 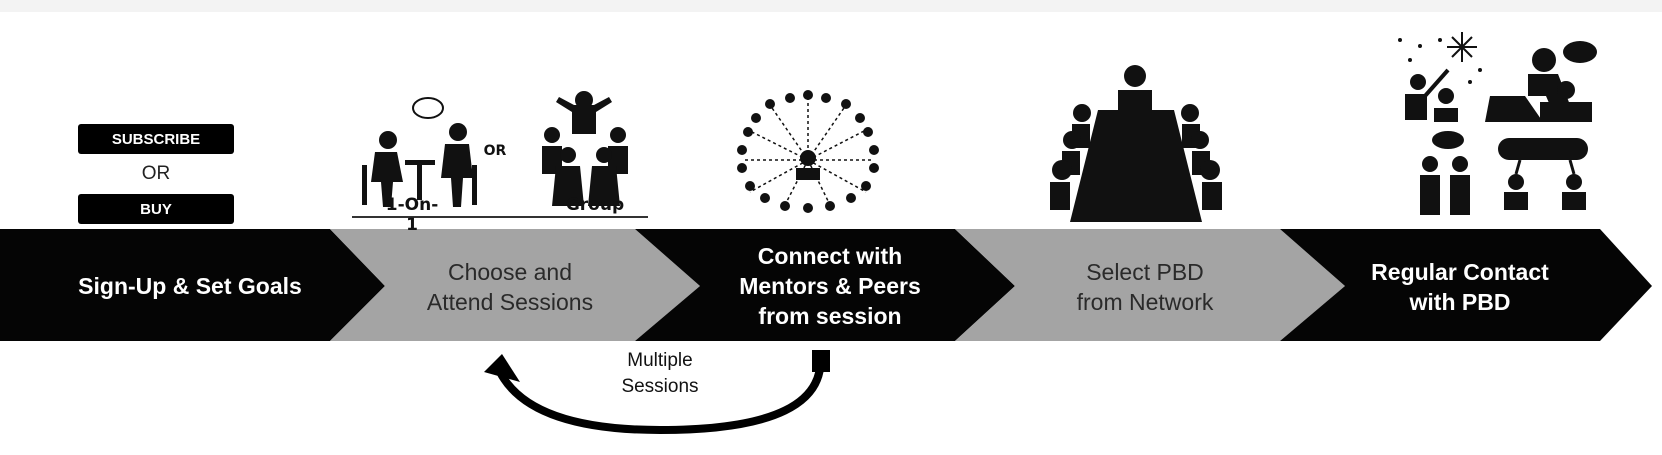 What do you see at coordinates (1445, 173) in the screenshot?
I see `conversation-icon` at bounding box center [1445, 173].